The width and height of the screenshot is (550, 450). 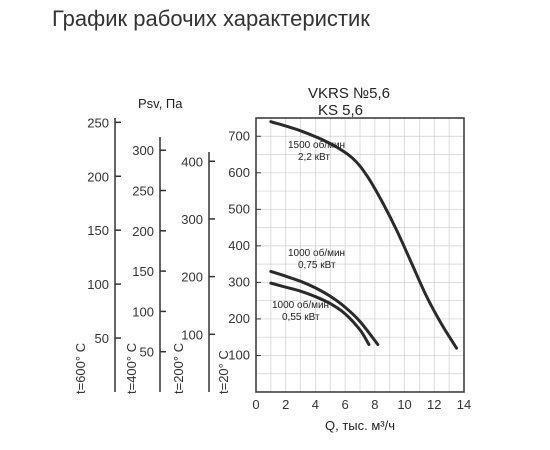 What do you see at coordinates (255, 404) in the screenshot?
I see `x-tick-label: 0` at bounding box center [255, 404].